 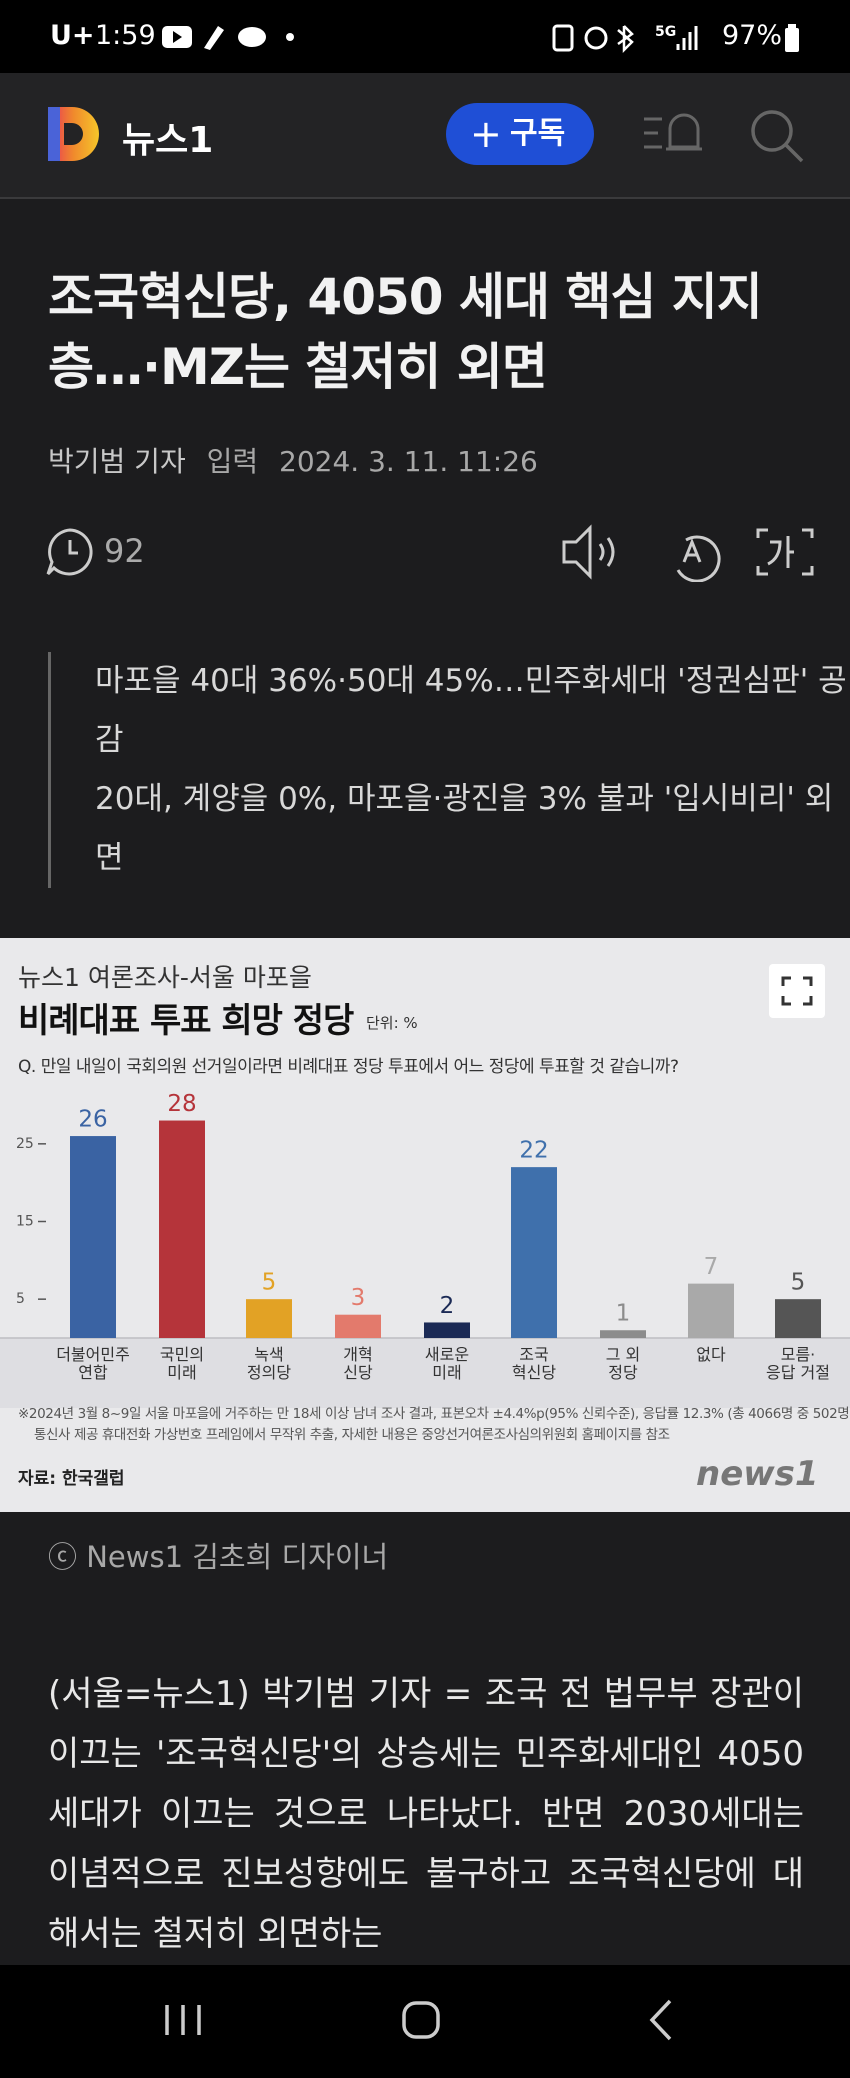 What do you see at coordinates (425, 36) in the screenshot?
I see `status-bar: U+ 1:59 5G 97%` at bounding box center [425, 36].